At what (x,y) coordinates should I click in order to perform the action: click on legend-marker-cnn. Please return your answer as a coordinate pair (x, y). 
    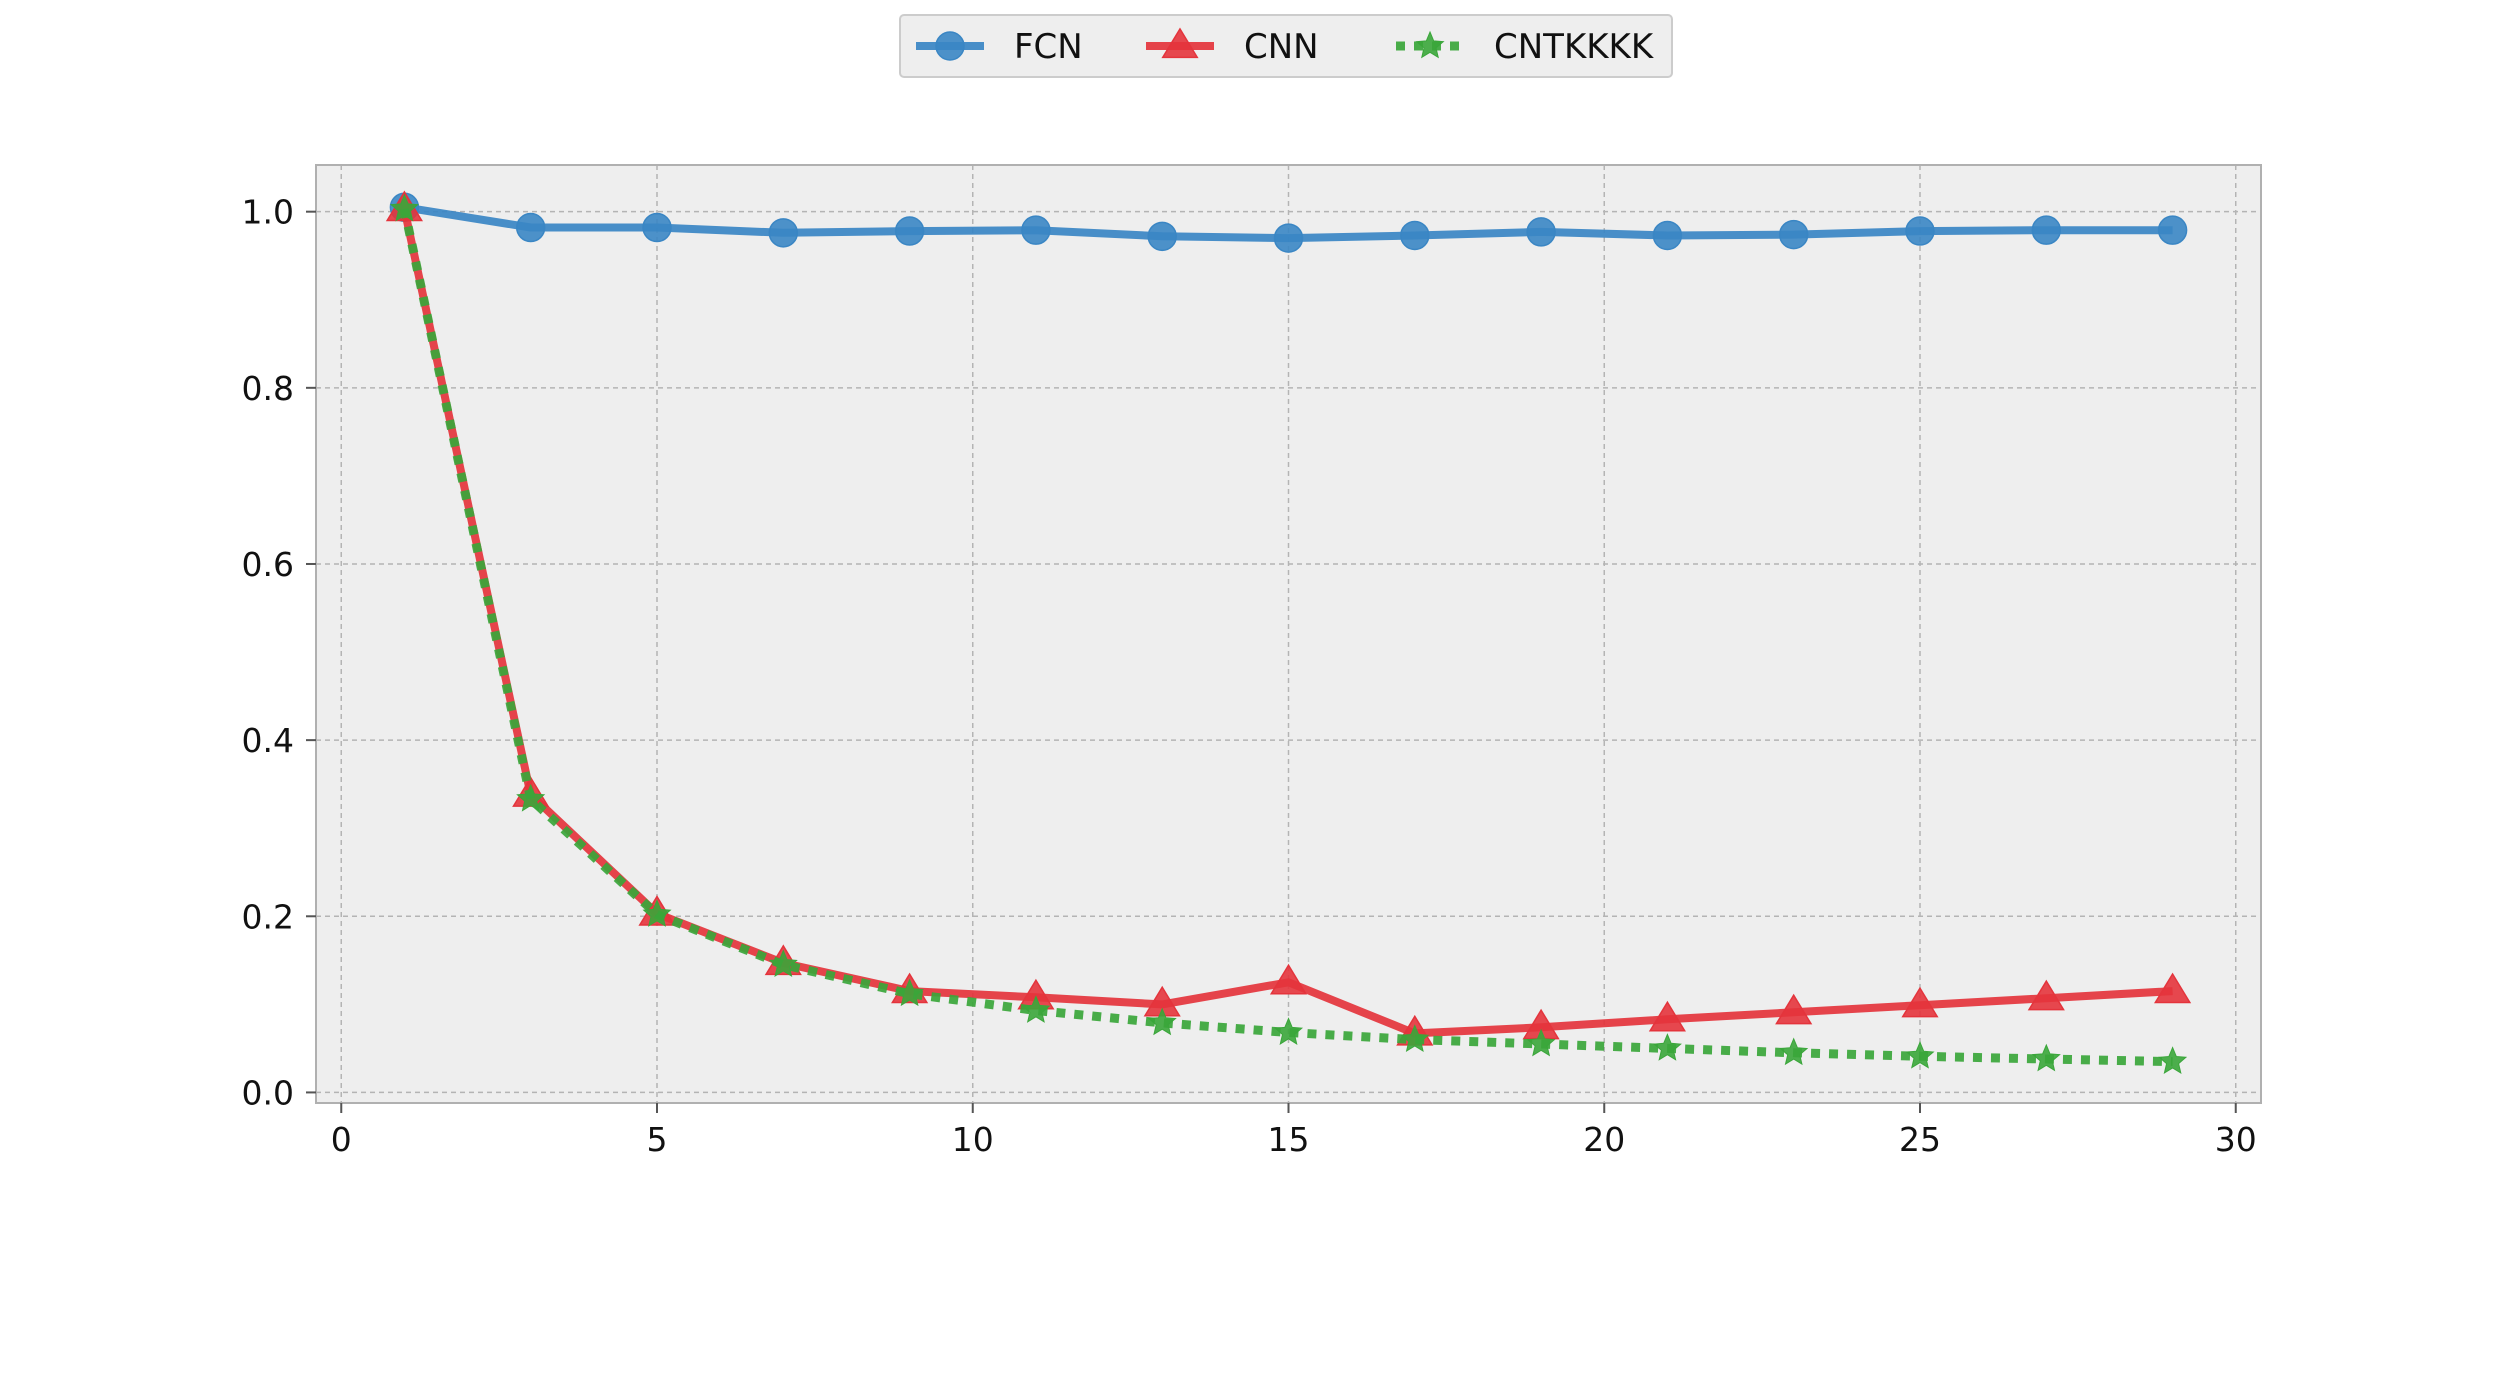
    Looking at the image, I should click on (1180, 43).